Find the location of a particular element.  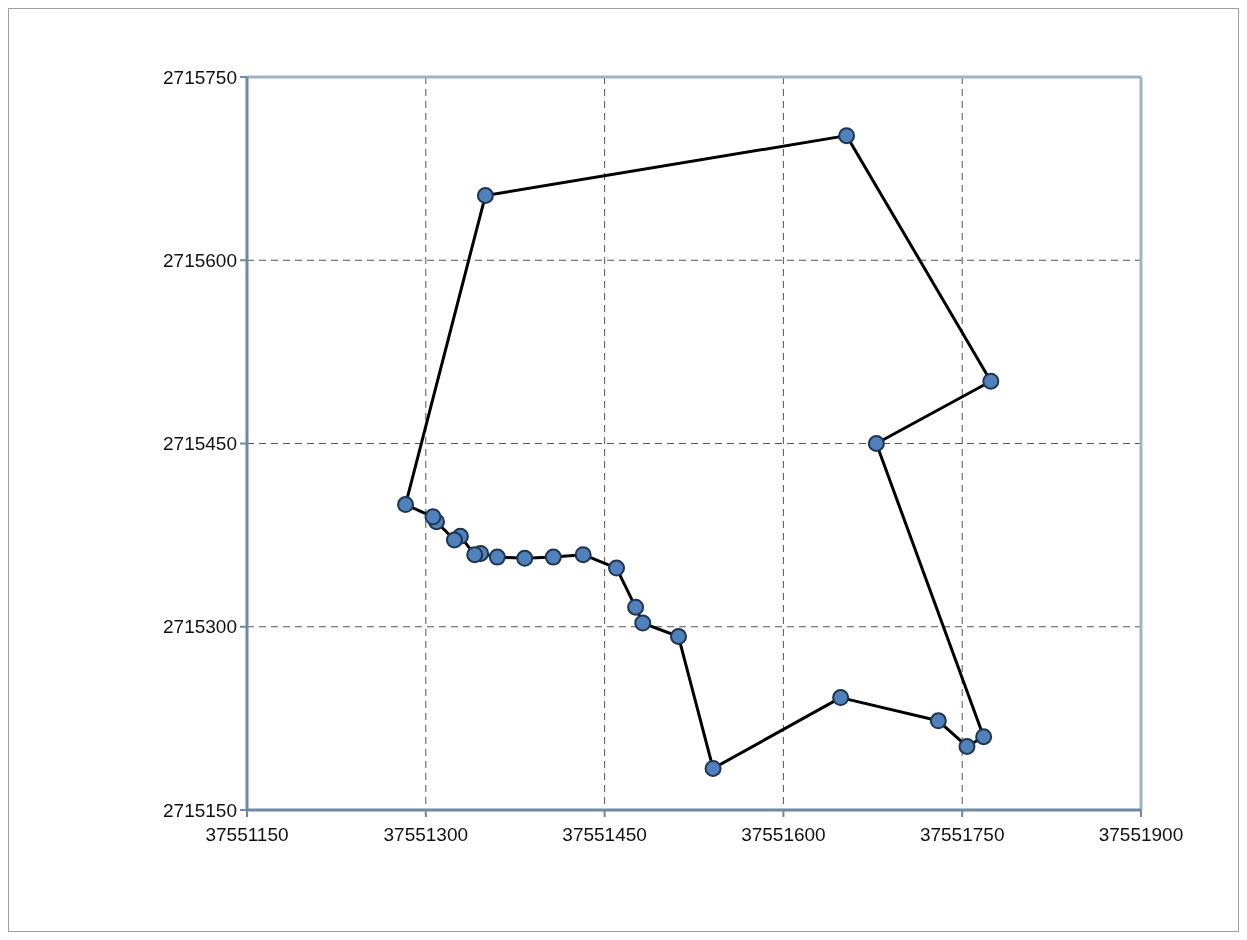

y-tick-label: 2715750 is located at coordinates (200, 77).